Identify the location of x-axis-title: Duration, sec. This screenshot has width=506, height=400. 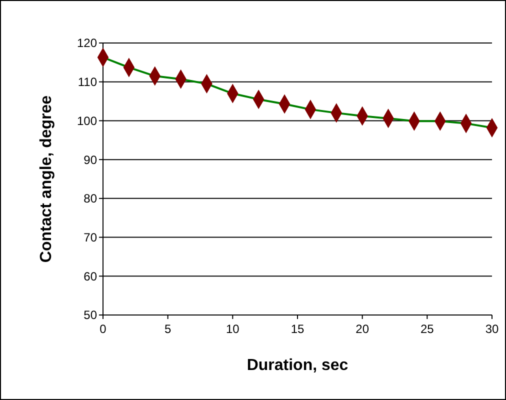
(297, 365).